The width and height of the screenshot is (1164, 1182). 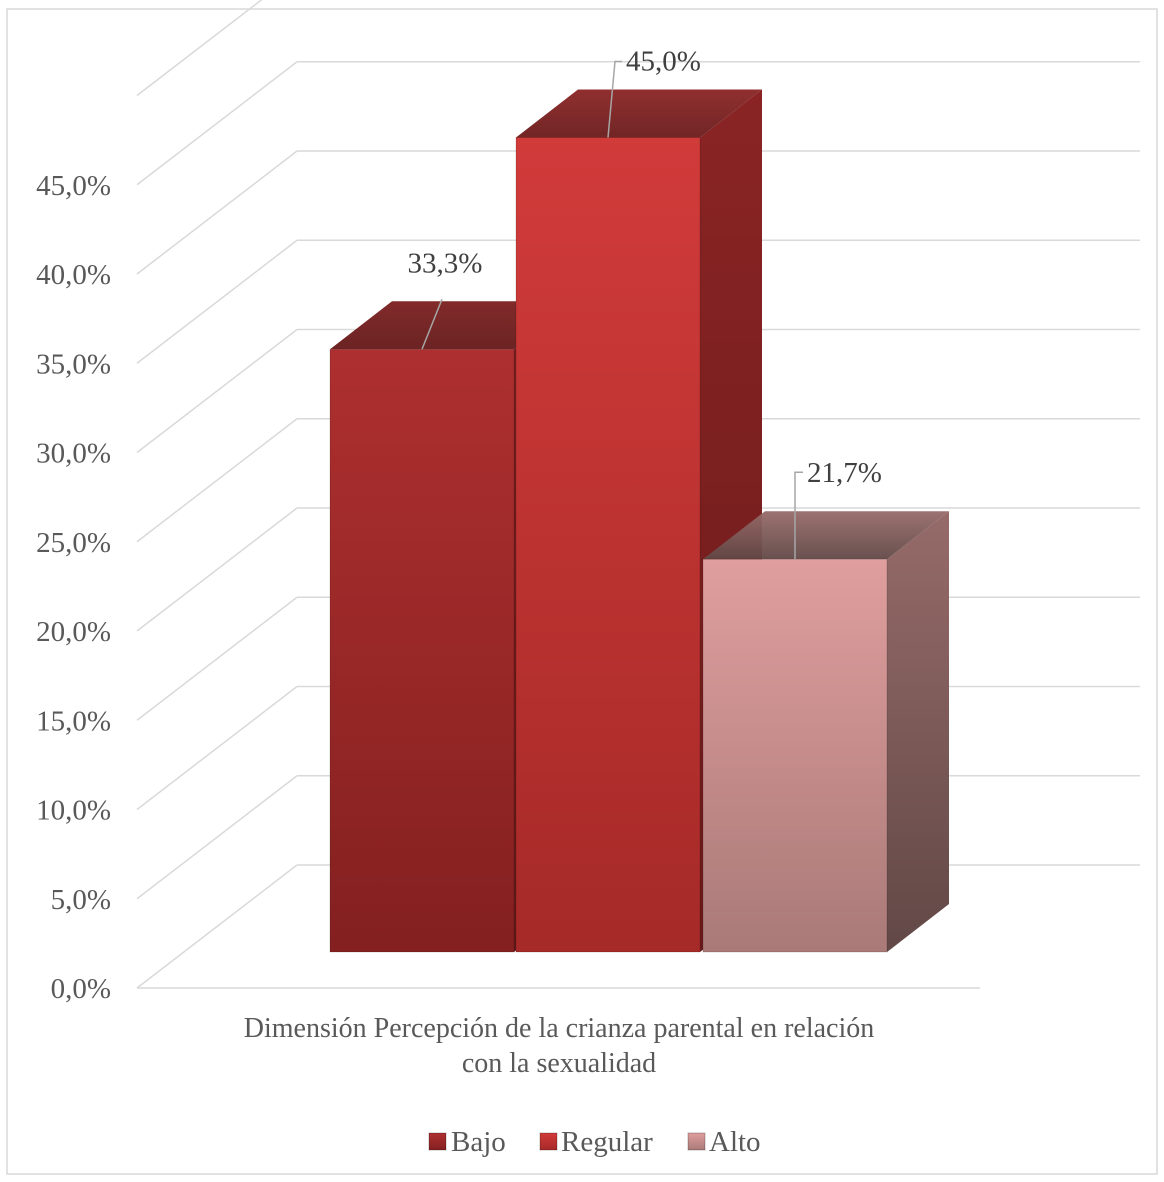 What do you see at coordinates (73, 364) in the screenshot?
I see `y-tick-label: 35,0%` at bounding box center [73, 364].